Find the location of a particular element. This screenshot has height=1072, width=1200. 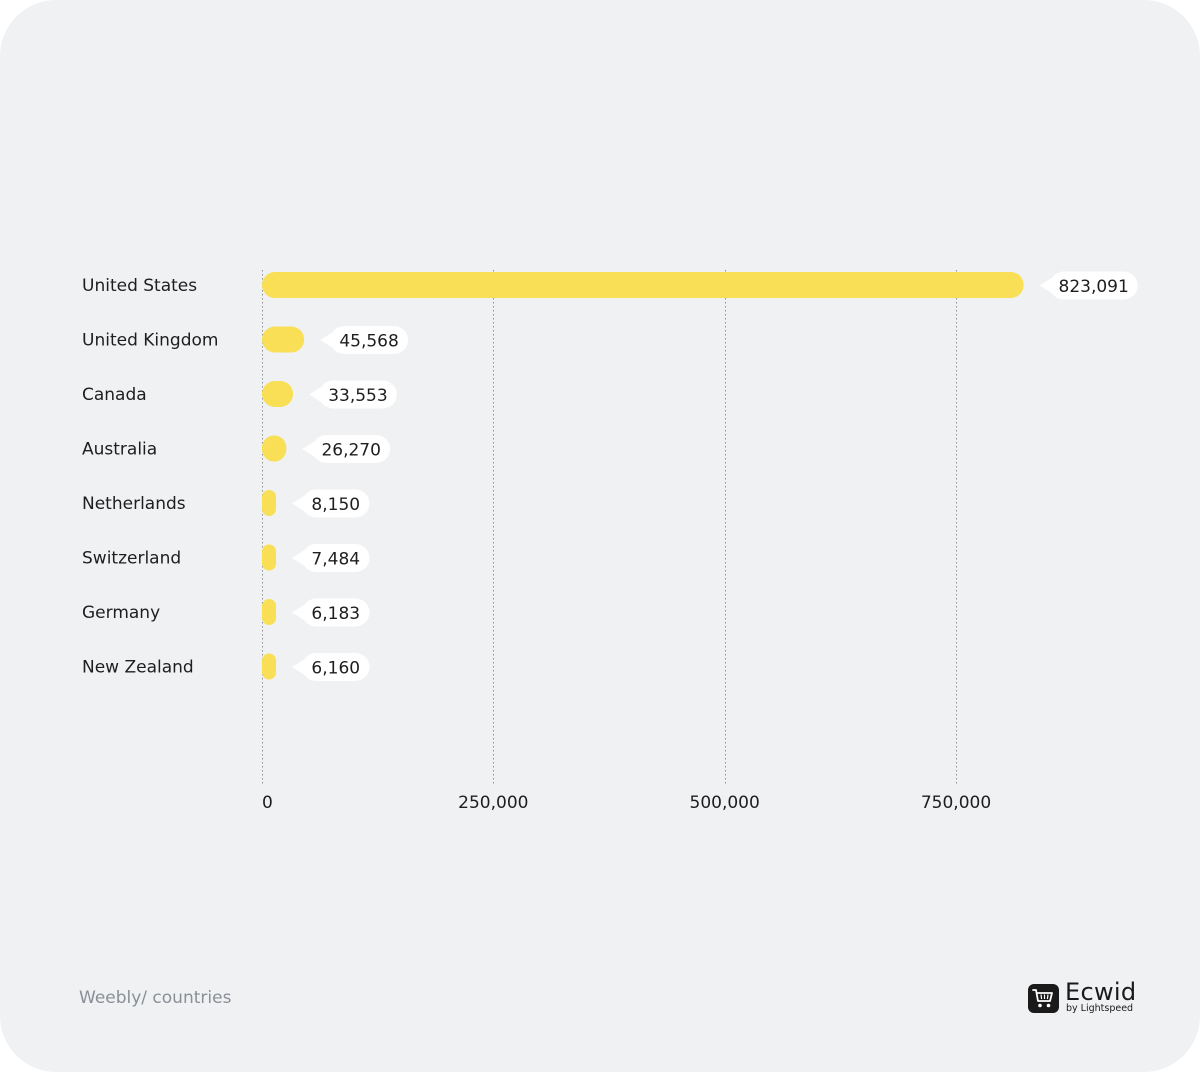

value-label: 26,270 is located at coordinates (350, 451).